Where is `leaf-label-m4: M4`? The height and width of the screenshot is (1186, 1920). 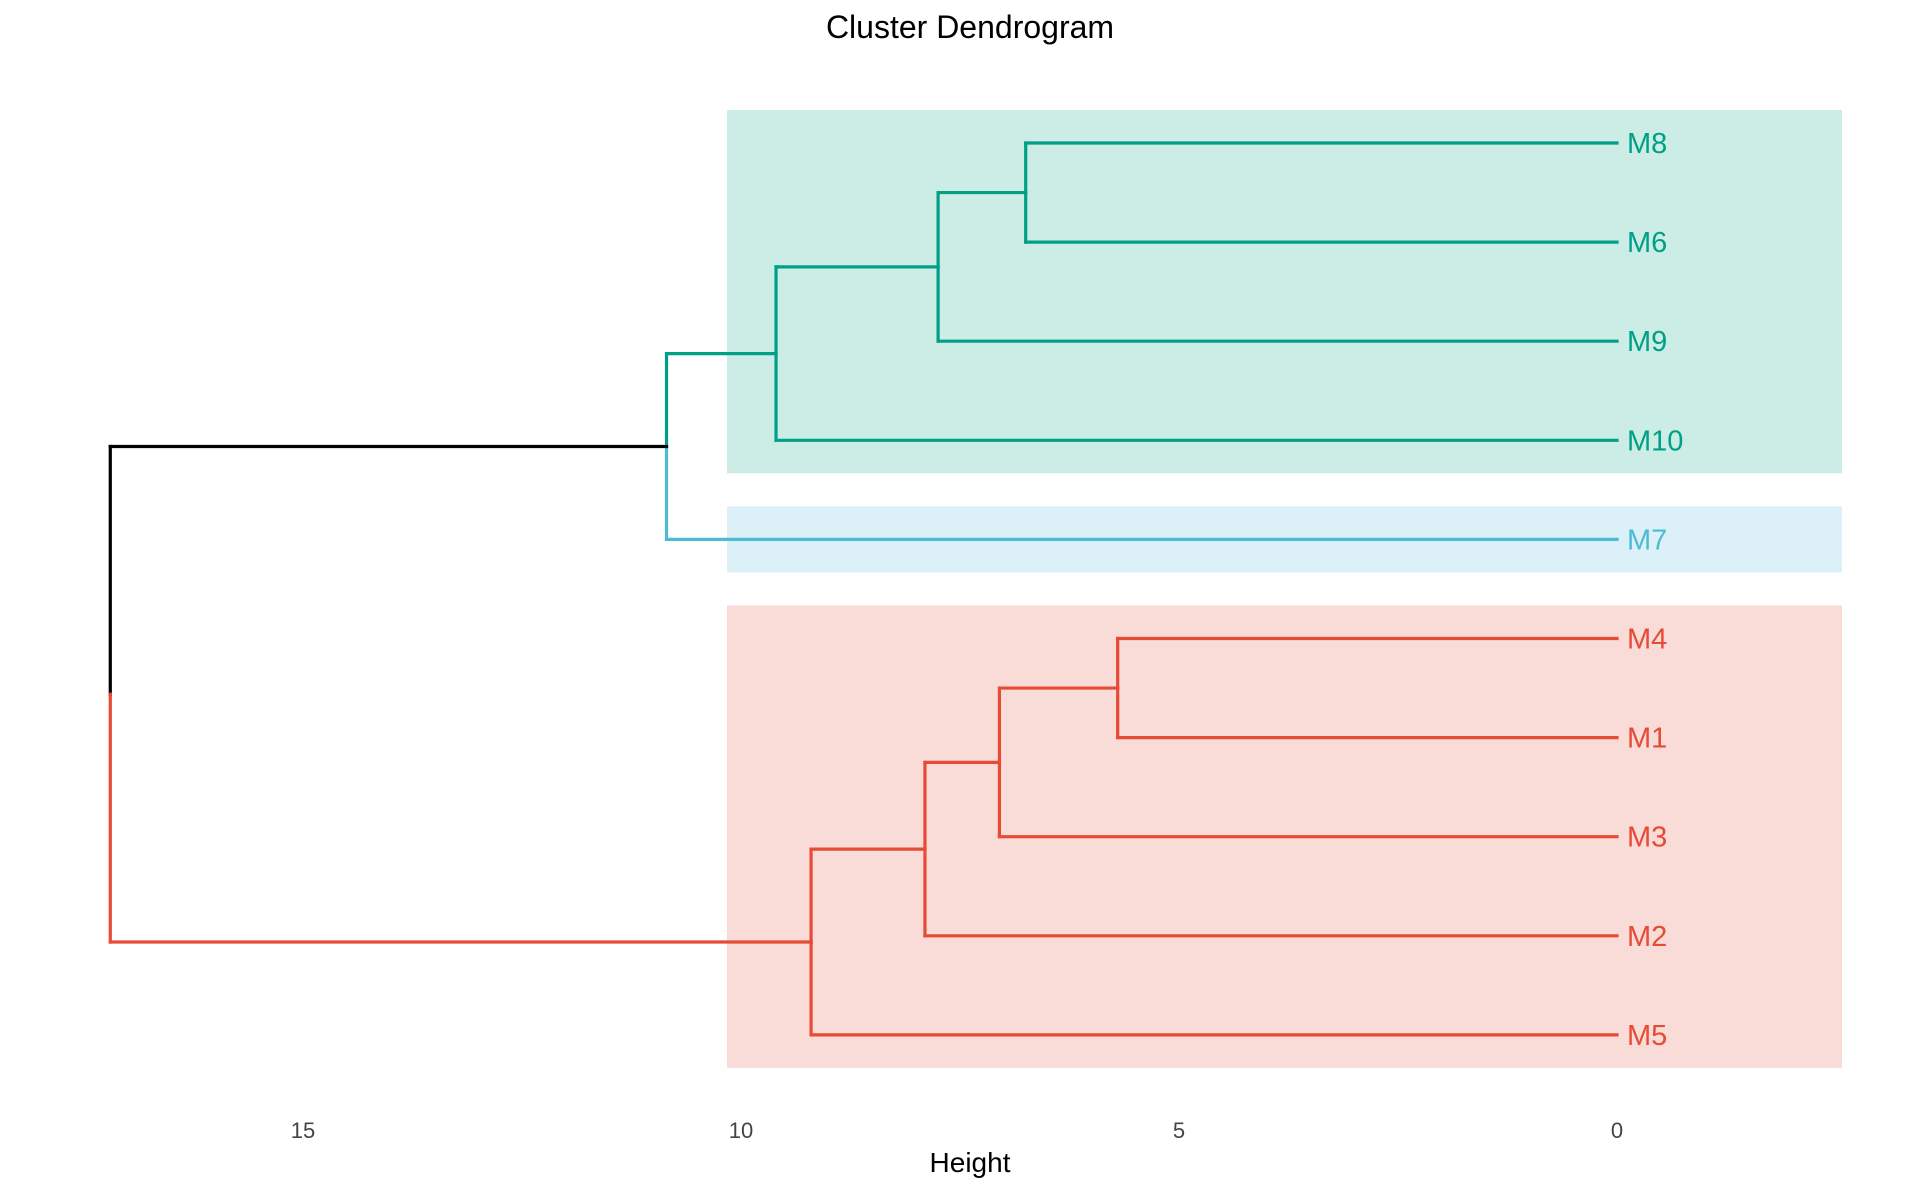 leaf-label-m4: M4 is located at coordinates (1647, 640).